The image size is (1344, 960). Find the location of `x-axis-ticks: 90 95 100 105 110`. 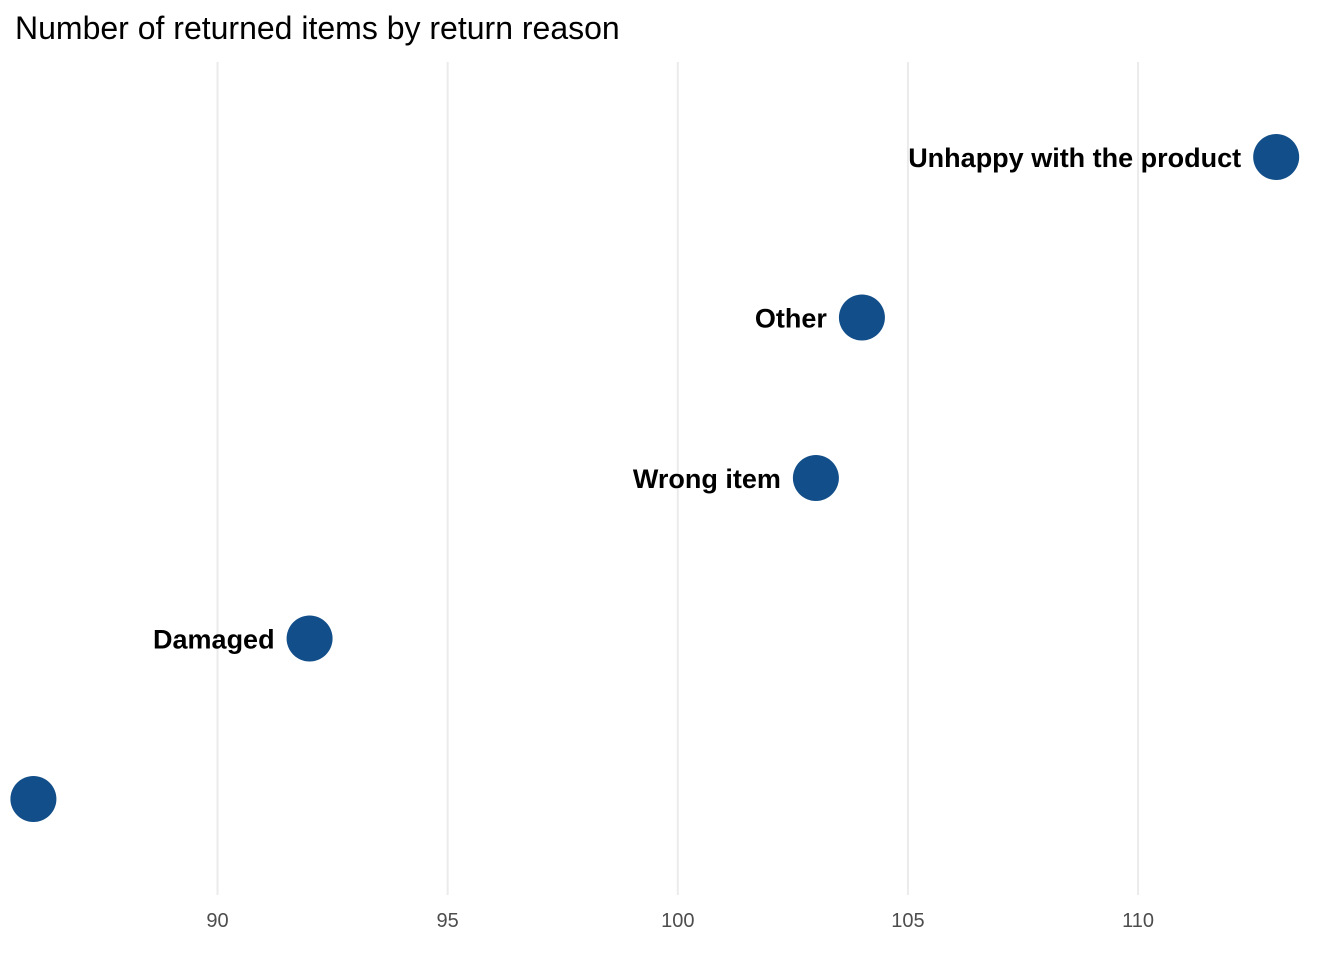

x-axis-ticks: 90 95 100 105 110 is located at coordinates (680, 921).